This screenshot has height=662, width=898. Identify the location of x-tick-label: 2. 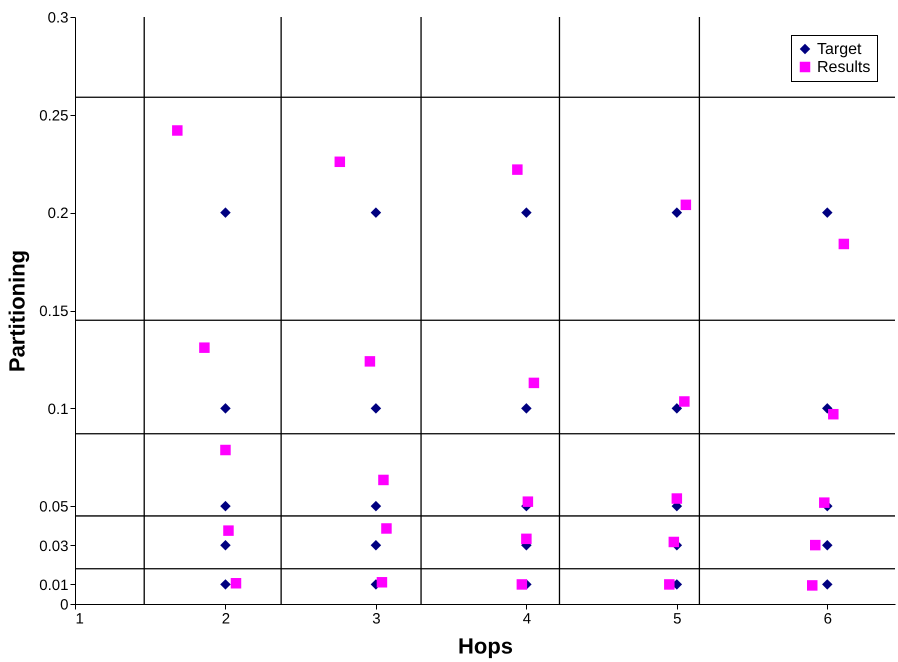
(226, 619).